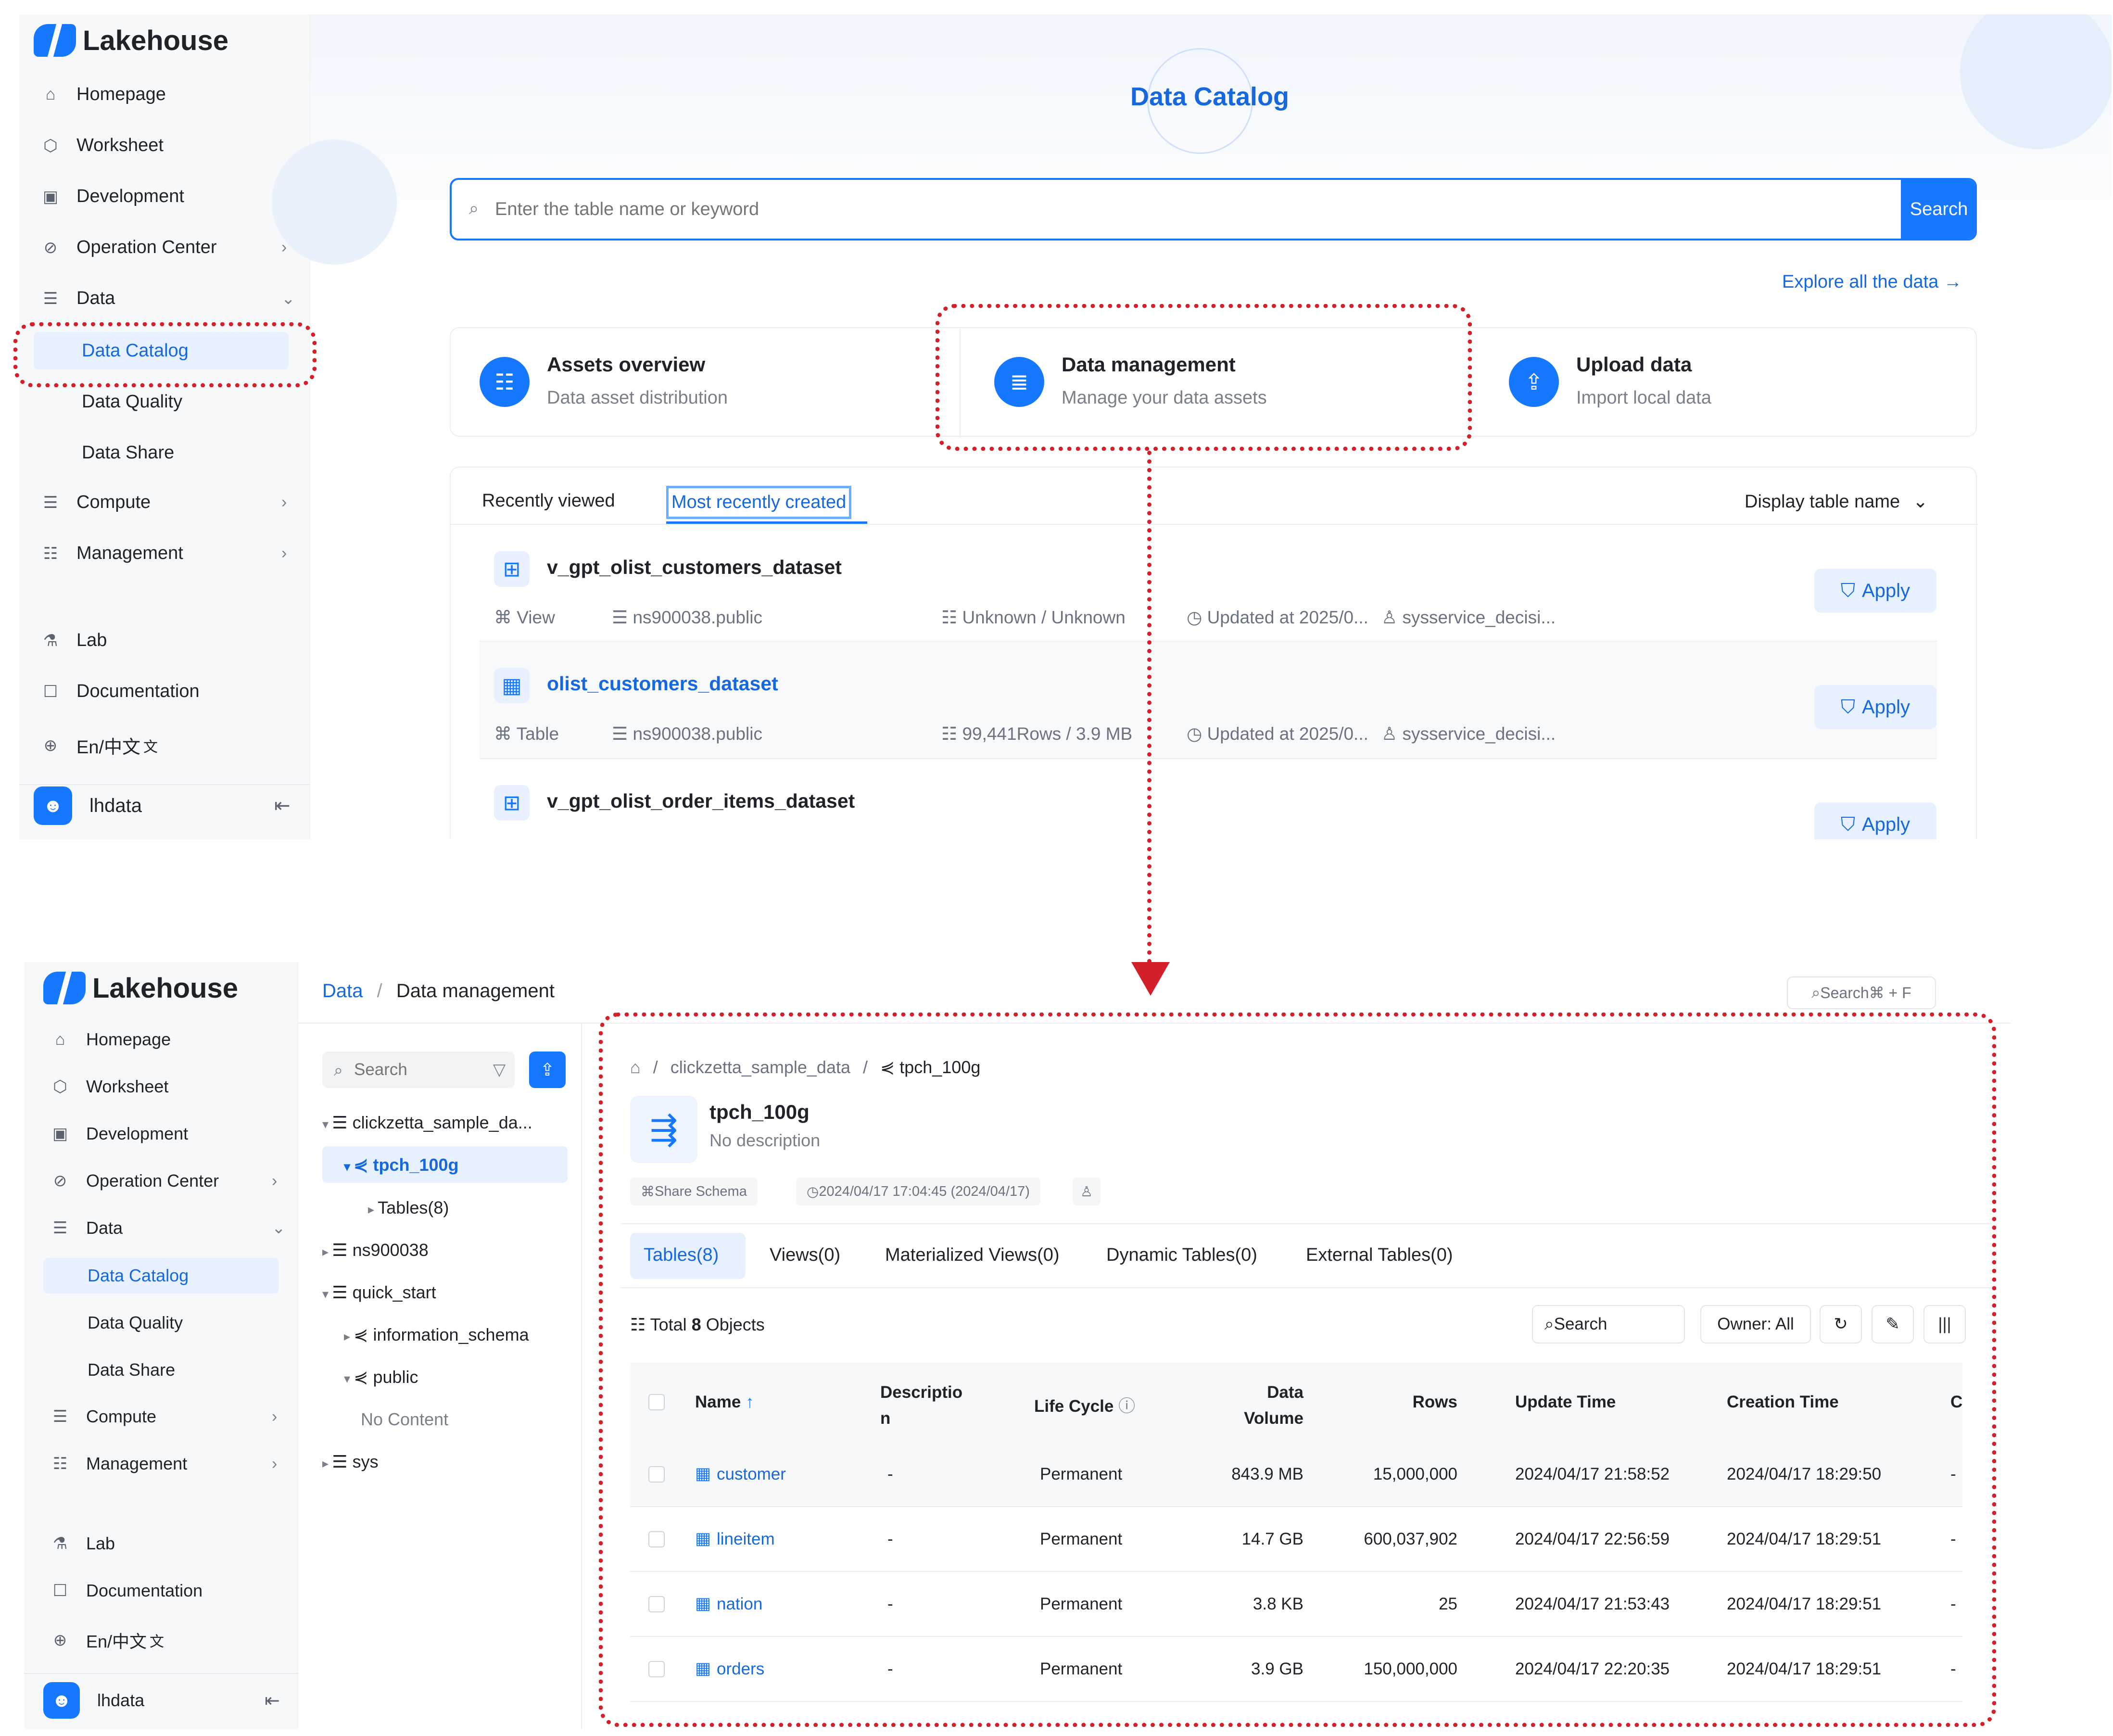  Describe the element at coordinates (681, 1255) in the screenshot. I see `tab-tables: Tables(8)` at that location.